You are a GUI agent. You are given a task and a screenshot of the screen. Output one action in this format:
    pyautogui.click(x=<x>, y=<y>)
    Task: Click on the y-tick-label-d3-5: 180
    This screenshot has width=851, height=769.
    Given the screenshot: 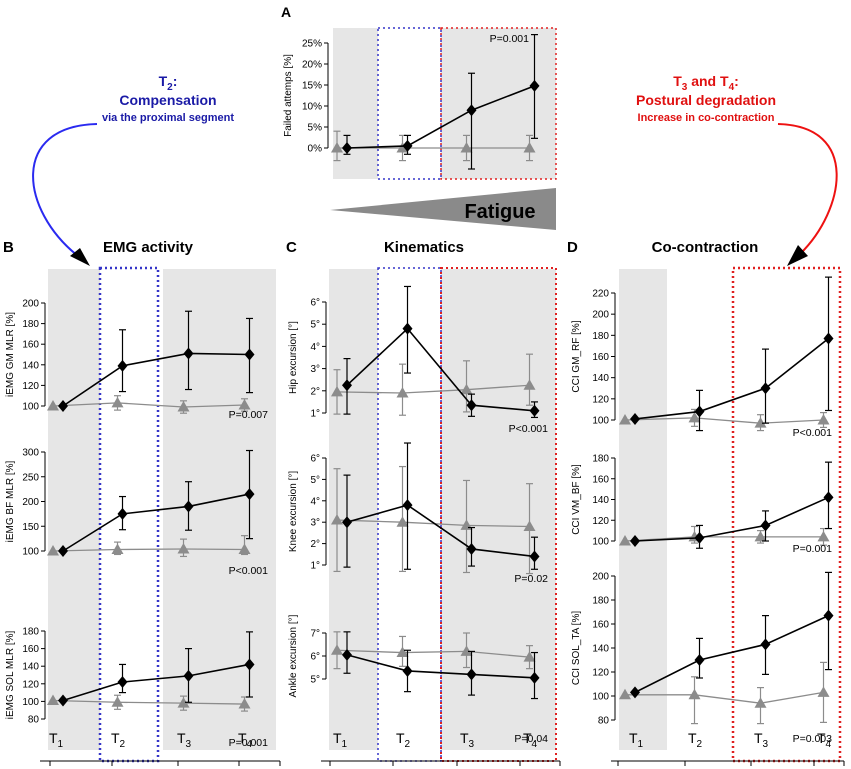 What is the action you would take?
    pyautogui.click(x=600, y=601)
    